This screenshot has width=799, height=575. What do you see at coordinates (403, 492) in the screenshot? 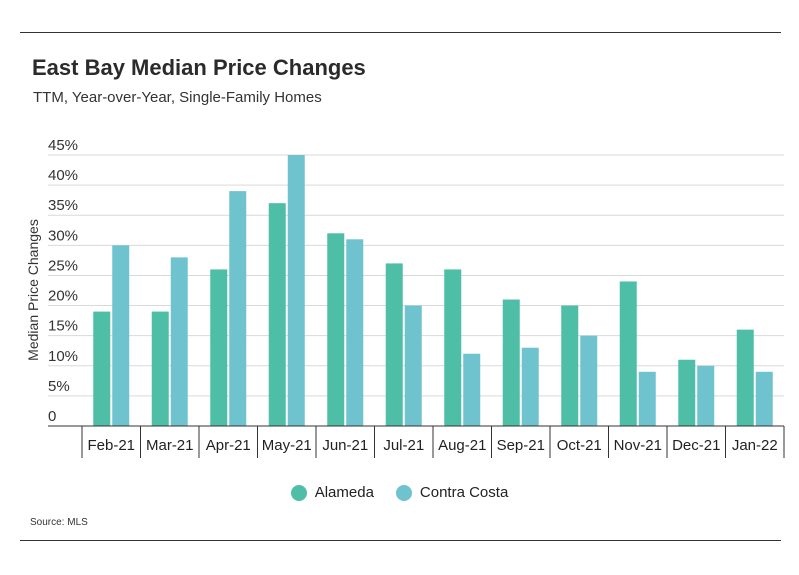
I see `legend-swatch-contra-costa` at bounding box center [403, 492].